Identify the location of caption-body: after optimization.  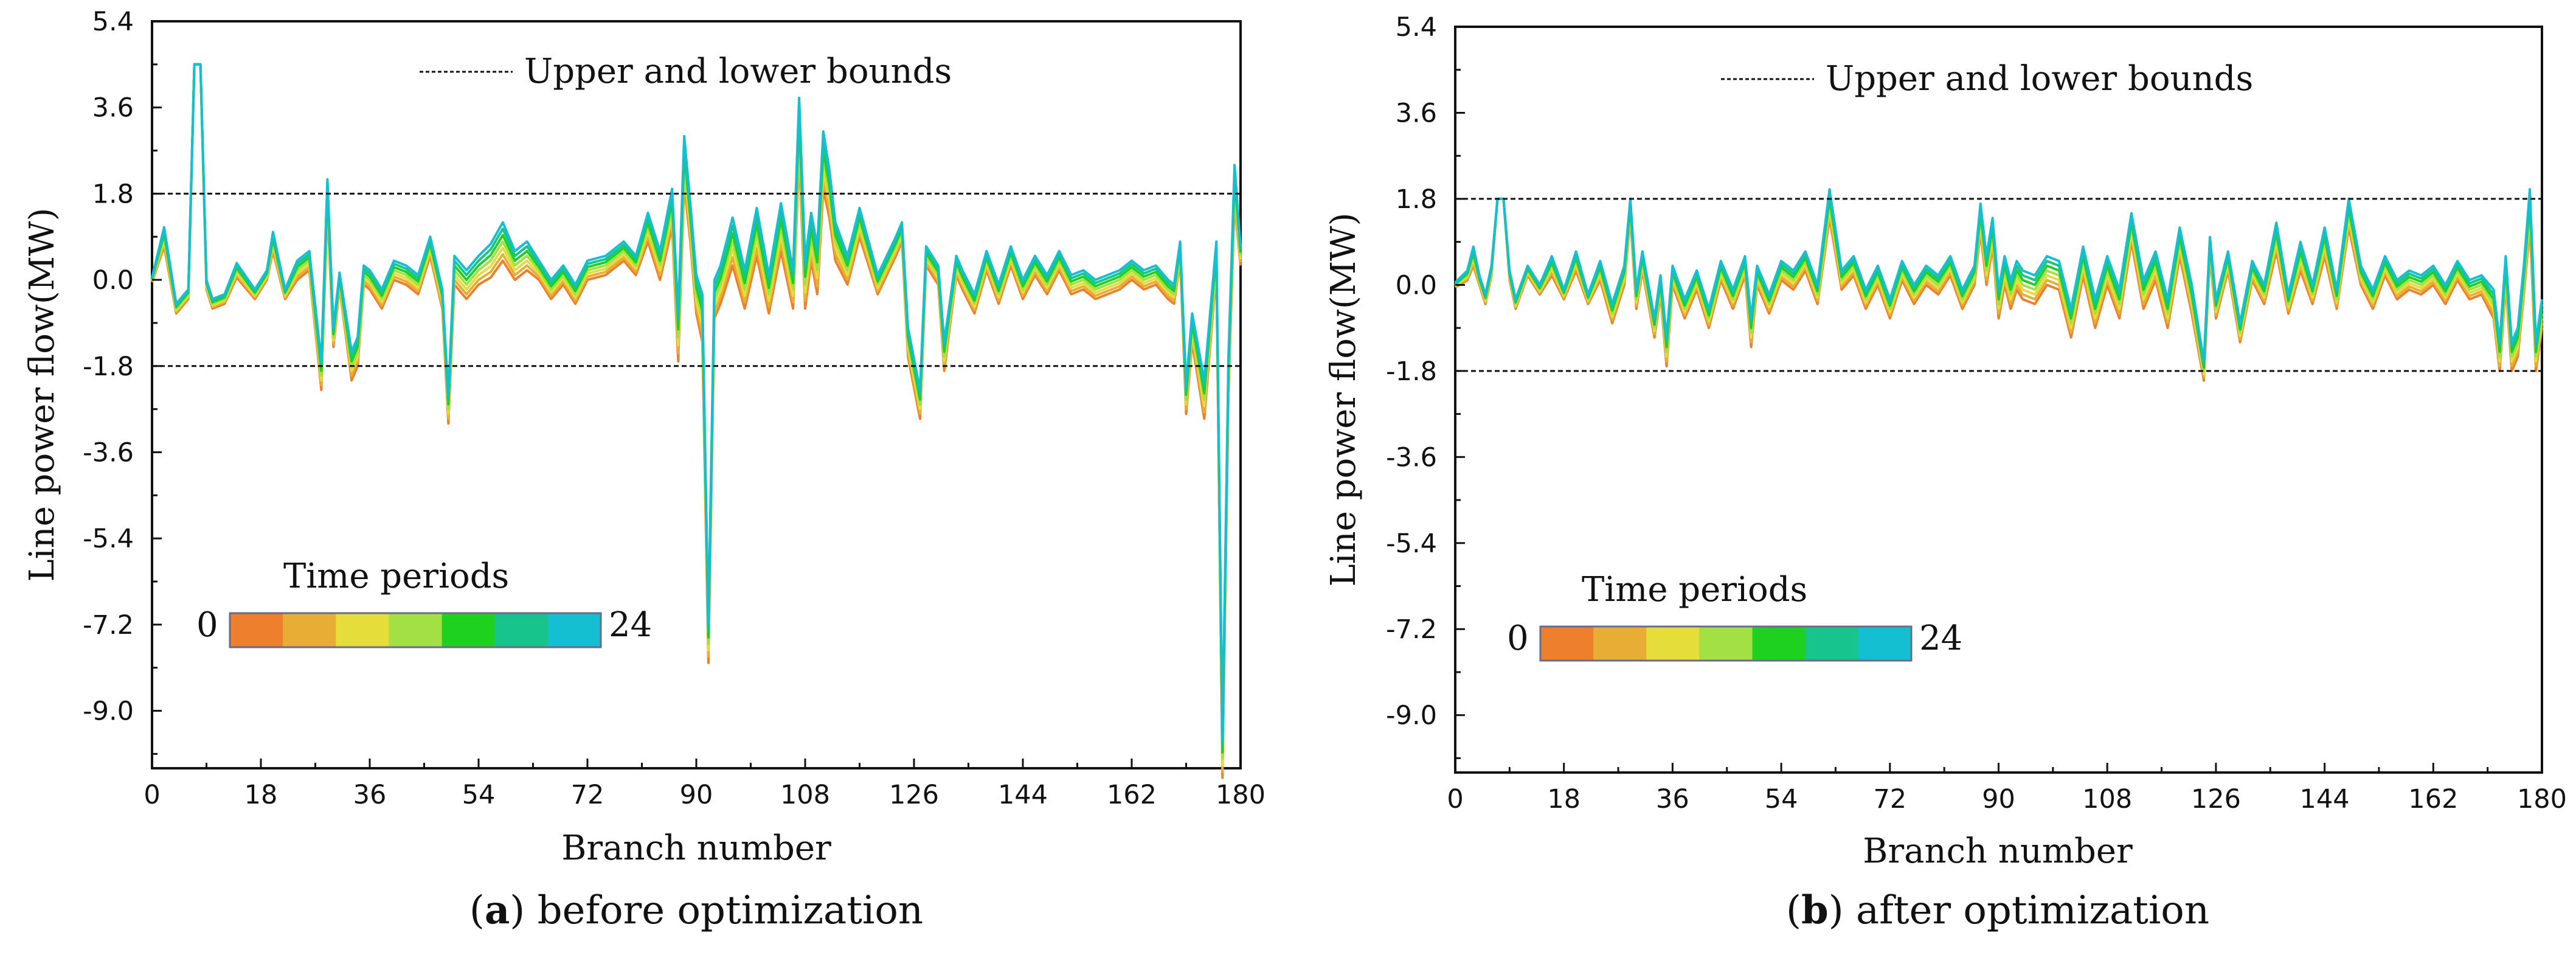
(2032, 910).